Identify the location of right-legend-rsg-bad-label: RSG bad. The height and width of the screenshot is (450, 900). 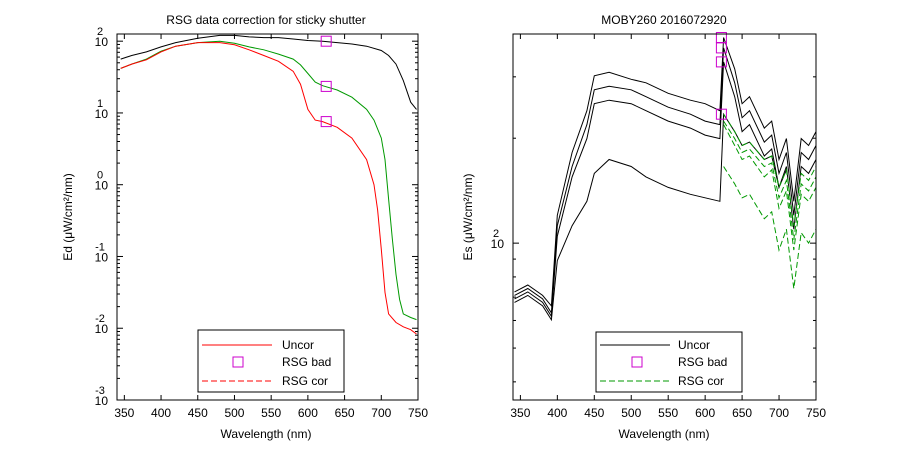
(702, 362).